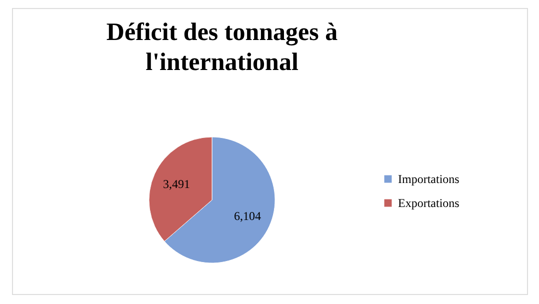 Image resolution: width=539 pixels, height=304 pixels. I want to click on chart-title: Déficit des tonnages à l'international, so click(222, 47).